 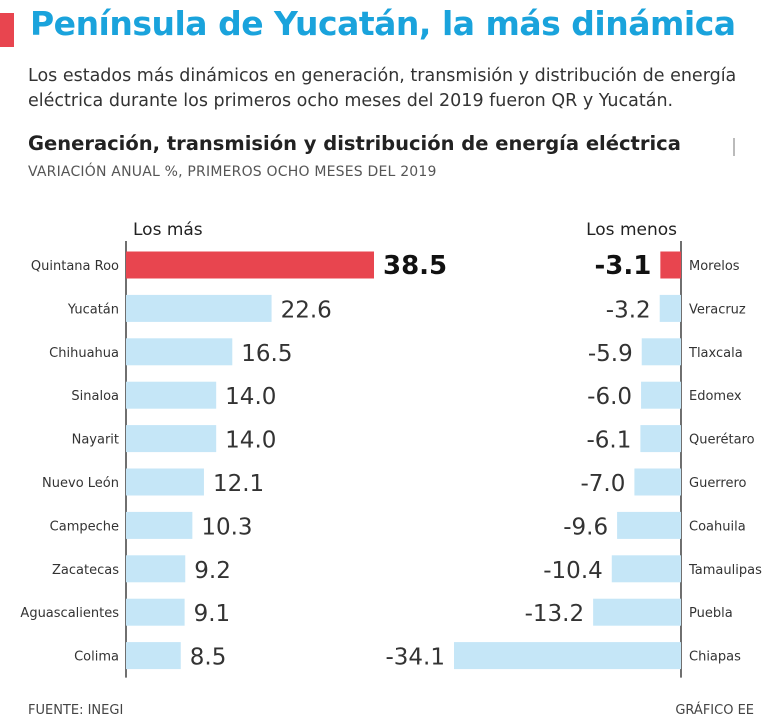 I want to click on value-label-left: 8.5, so click(x=208, y=658).